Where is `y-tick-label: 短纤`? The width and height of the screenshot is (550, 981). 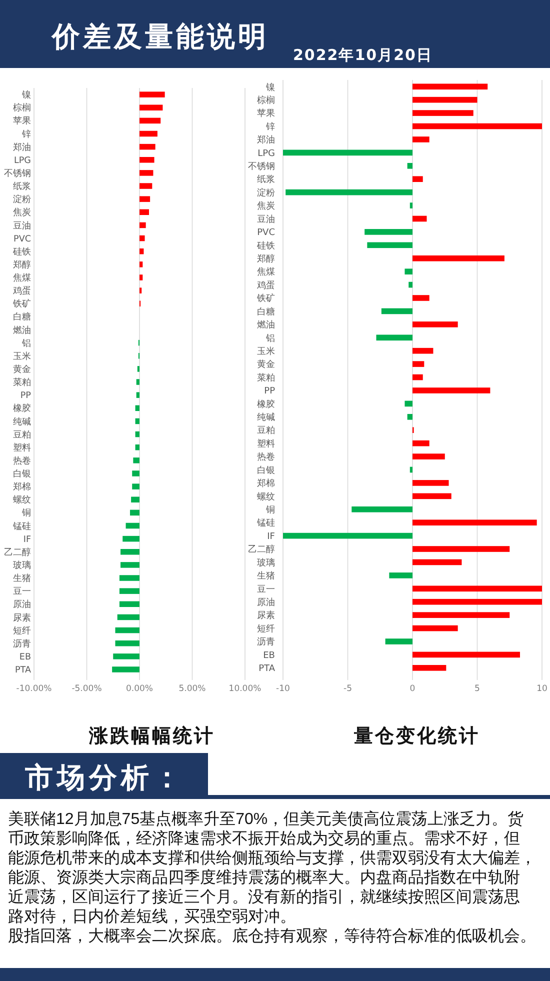 y-tick-label: 短纤 is located at coordinates (266, 628).